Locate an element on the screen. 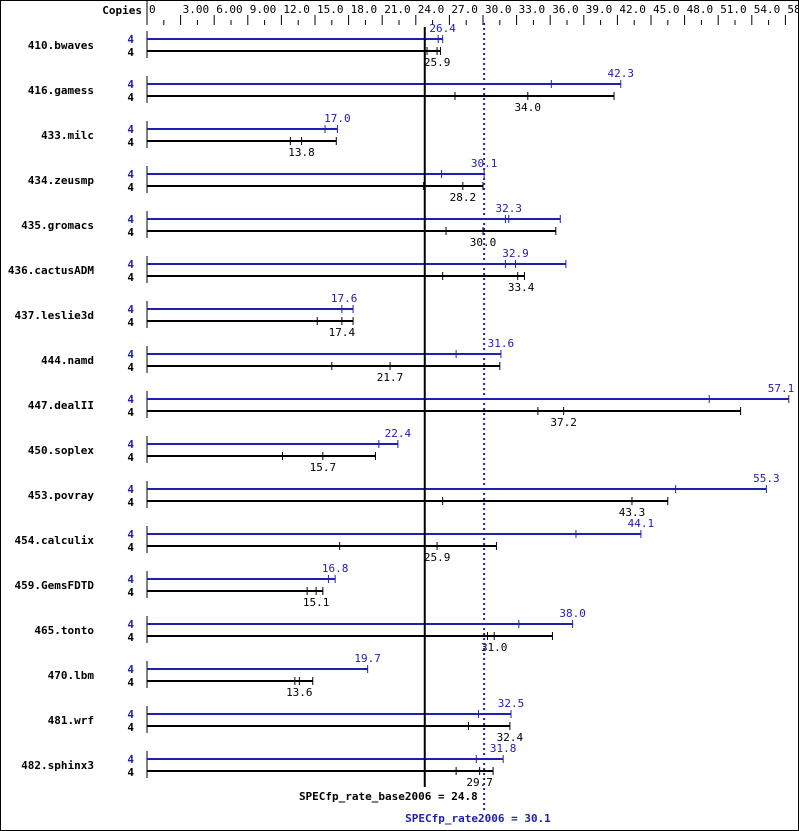 The image size is (799, 831). base-score-label: 28.2 is located at coordinates (463, 197).